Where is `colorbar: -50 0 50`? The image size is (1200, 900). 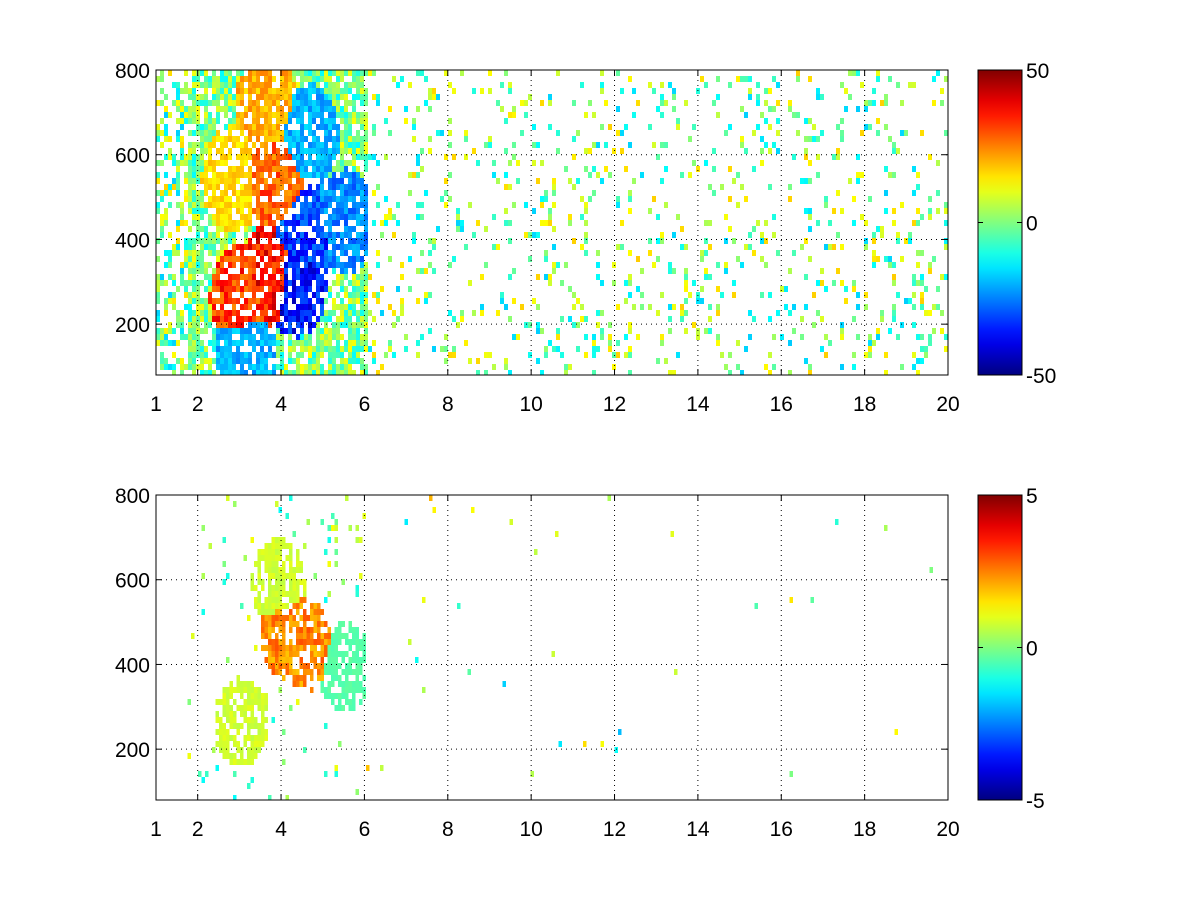 colorbar: -50 0 50 is located at coordinates (1016, 224).